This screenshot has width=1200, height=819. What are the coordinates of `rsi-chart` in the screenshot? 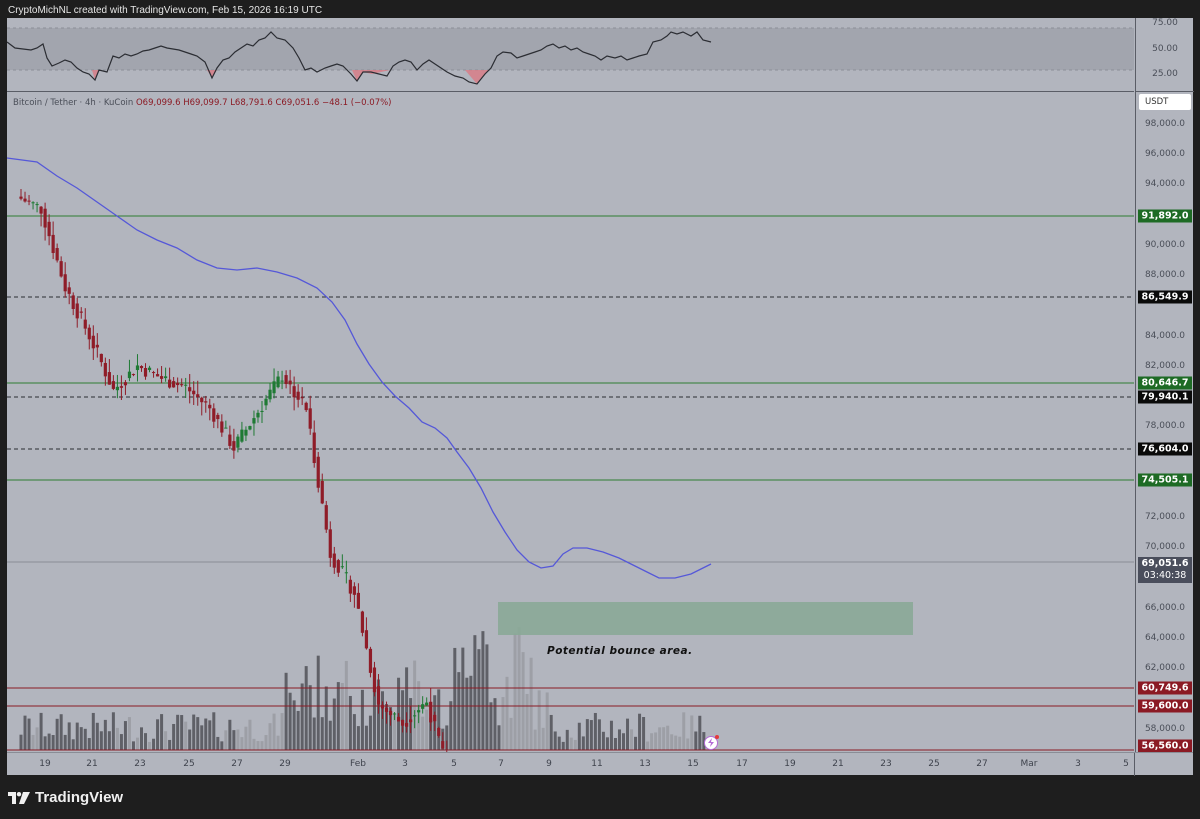 It's located at (570, 56).